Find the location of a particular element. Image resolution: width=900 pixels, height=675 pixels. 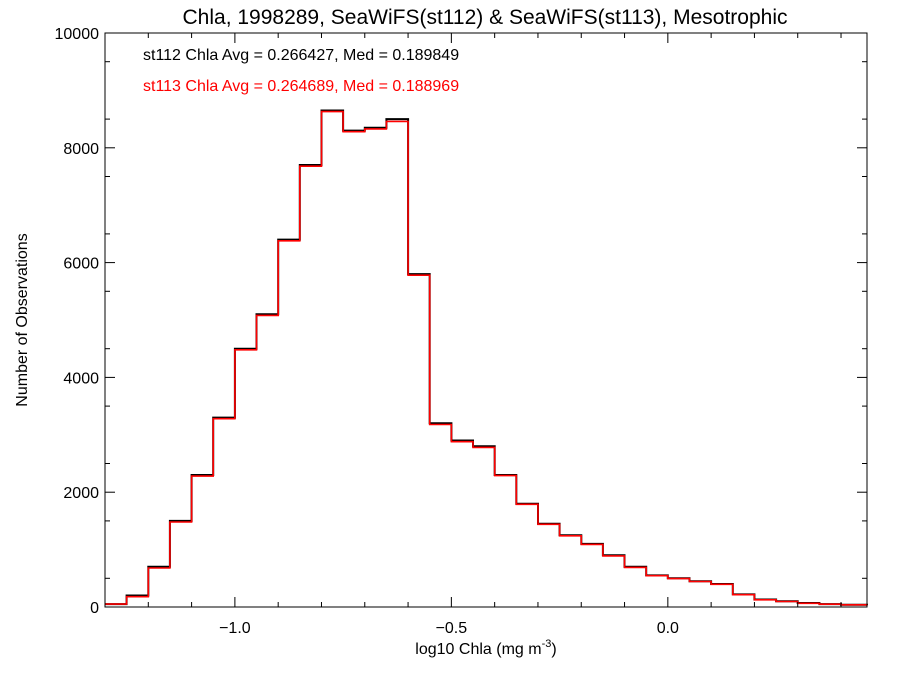

y-tick-label: 4000 is located at coordinates (81, 378).